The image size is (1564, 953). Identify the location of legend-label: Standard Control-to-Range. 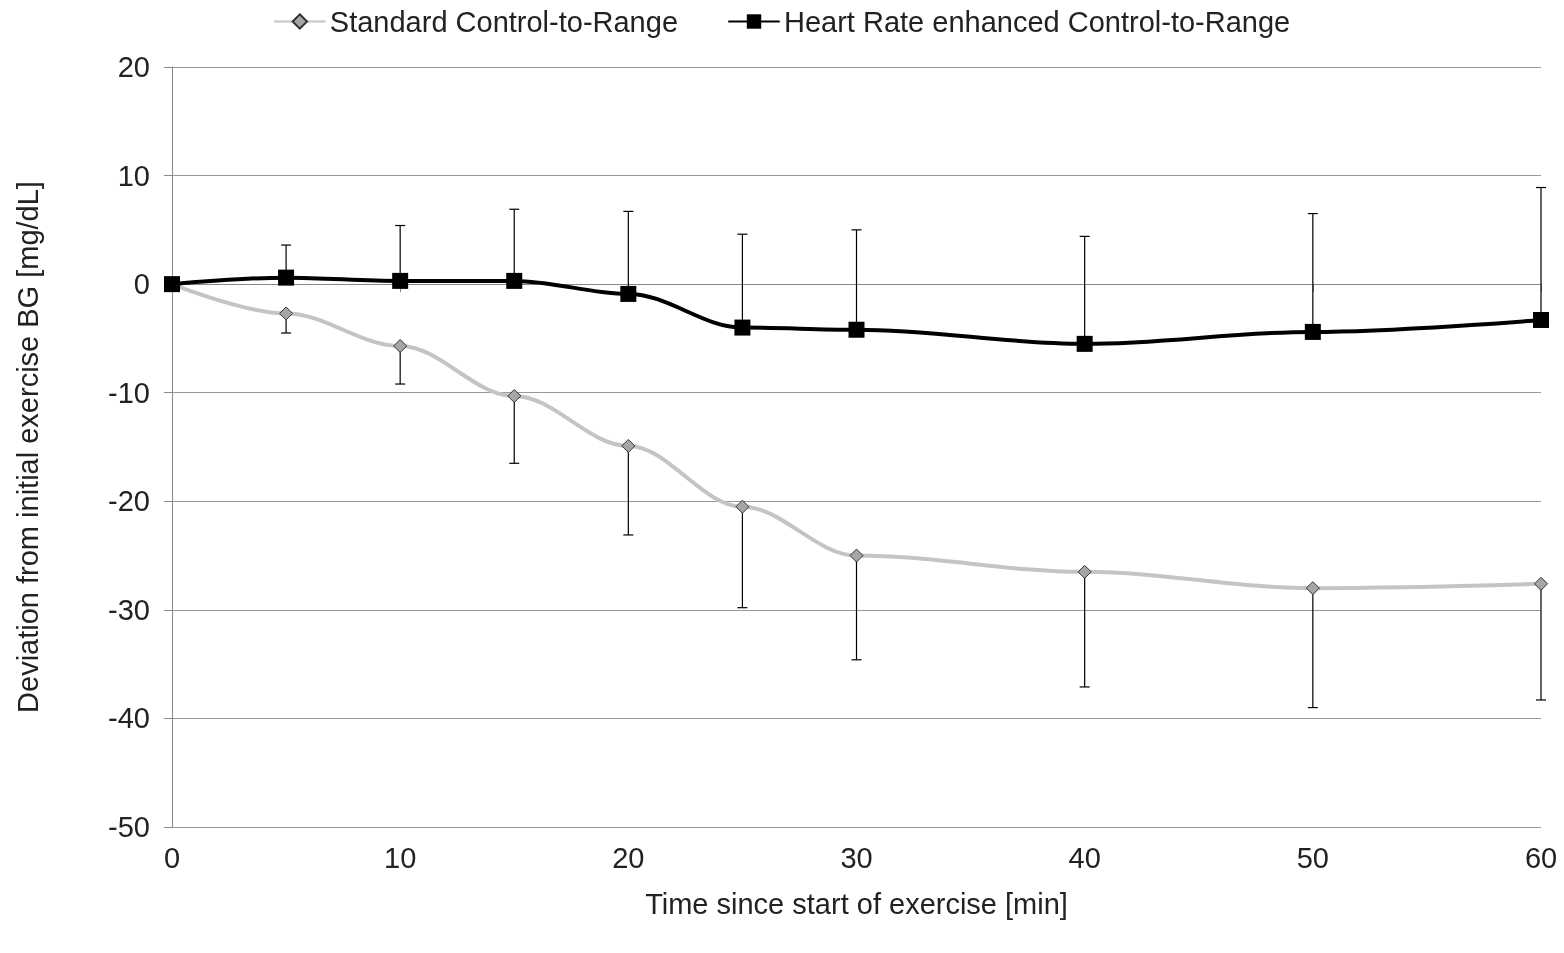
(504, 21).